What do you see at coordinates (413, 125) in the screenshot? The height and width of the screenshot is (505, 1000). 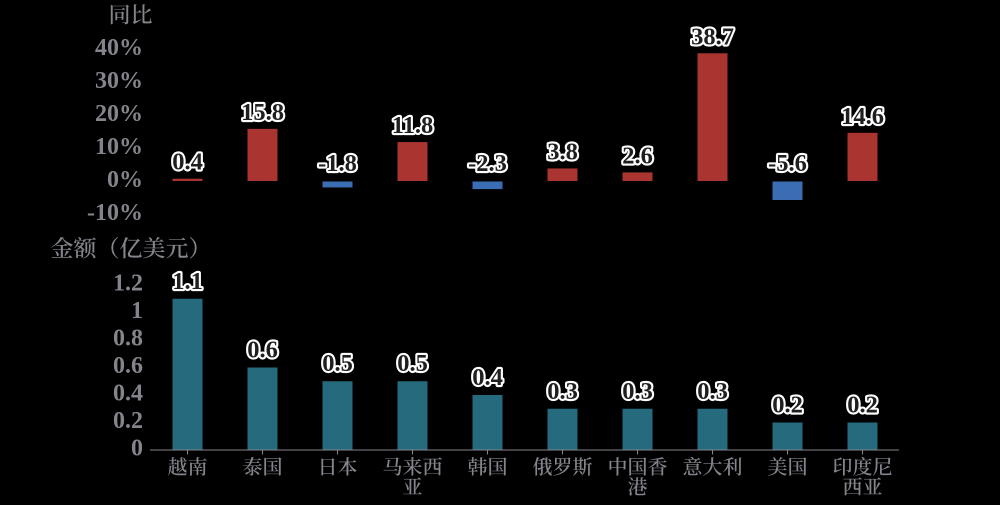 I see `svg-text: 11.8` at bounding box center [413, 125].